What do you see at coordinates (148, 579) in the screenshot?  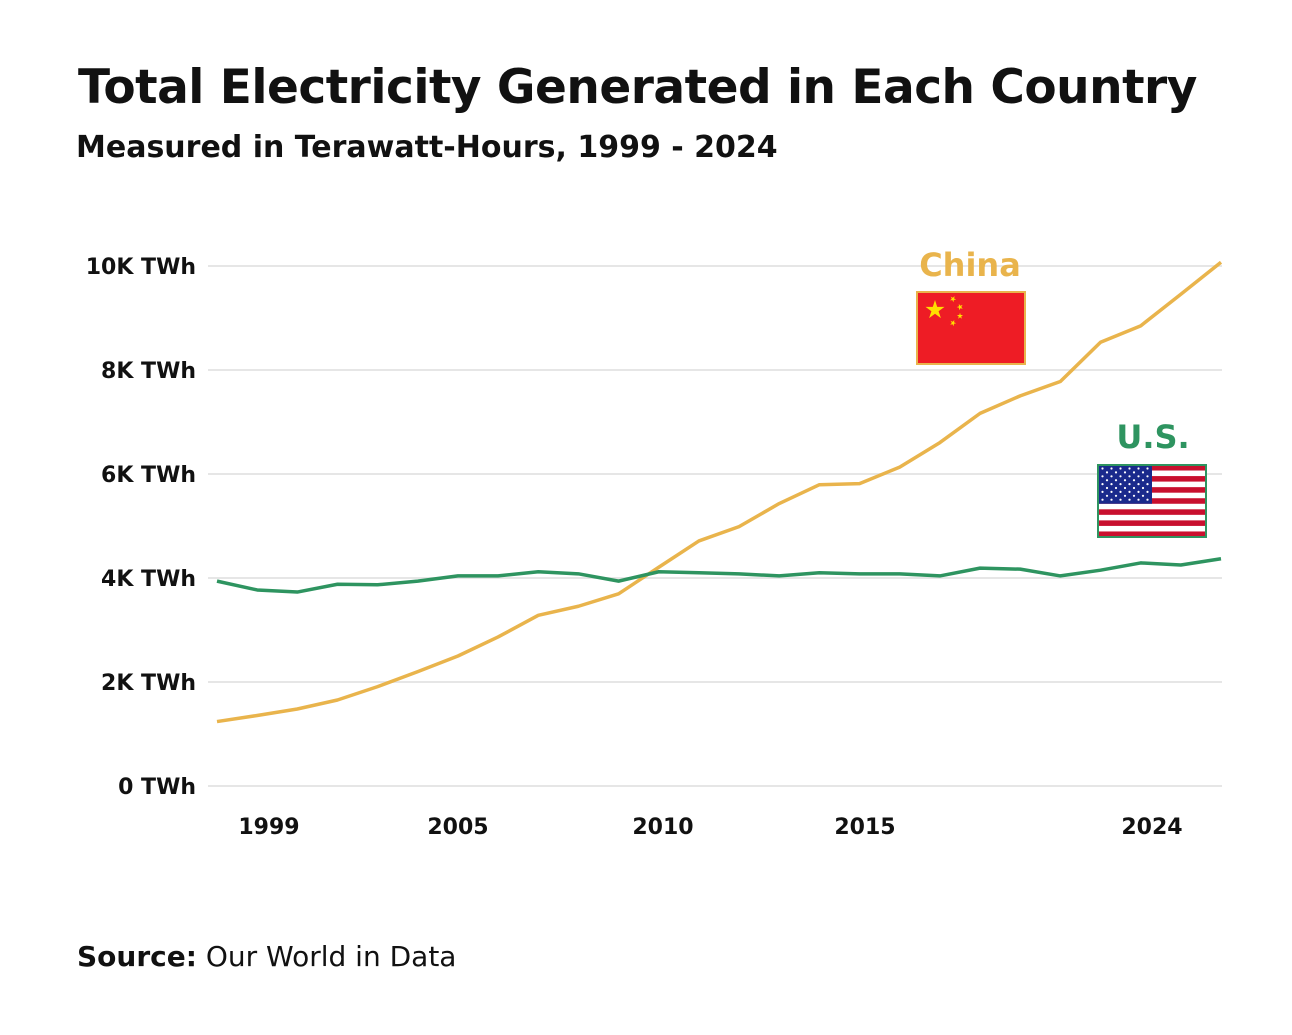 I see `y-tick-label: 4K TWh` at bounding box center [148, 579].